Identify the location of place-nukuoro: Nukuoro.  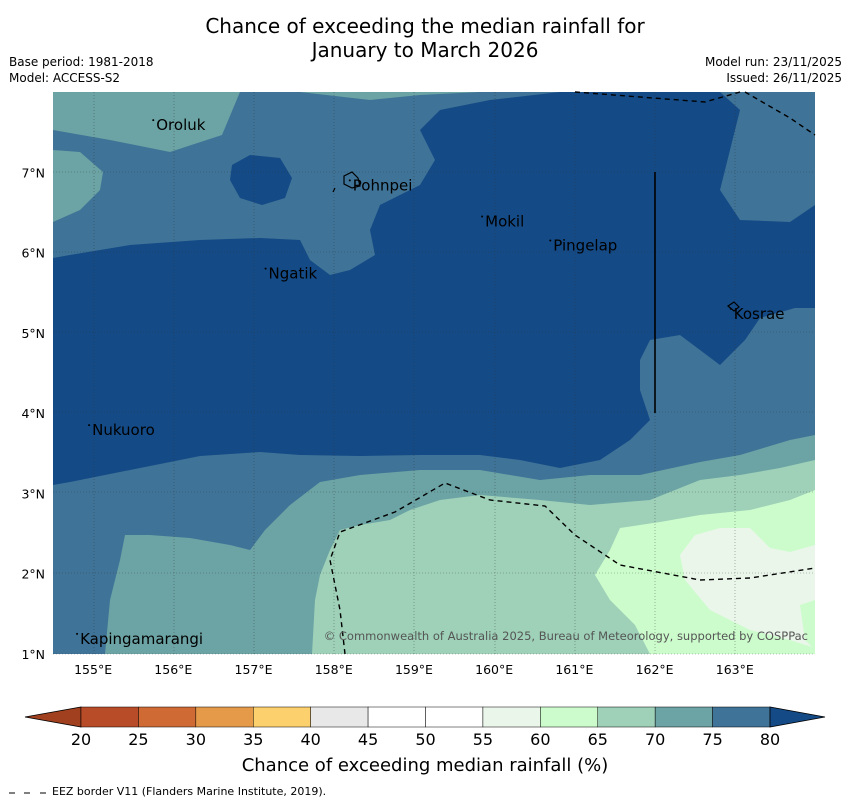
(121, 430).